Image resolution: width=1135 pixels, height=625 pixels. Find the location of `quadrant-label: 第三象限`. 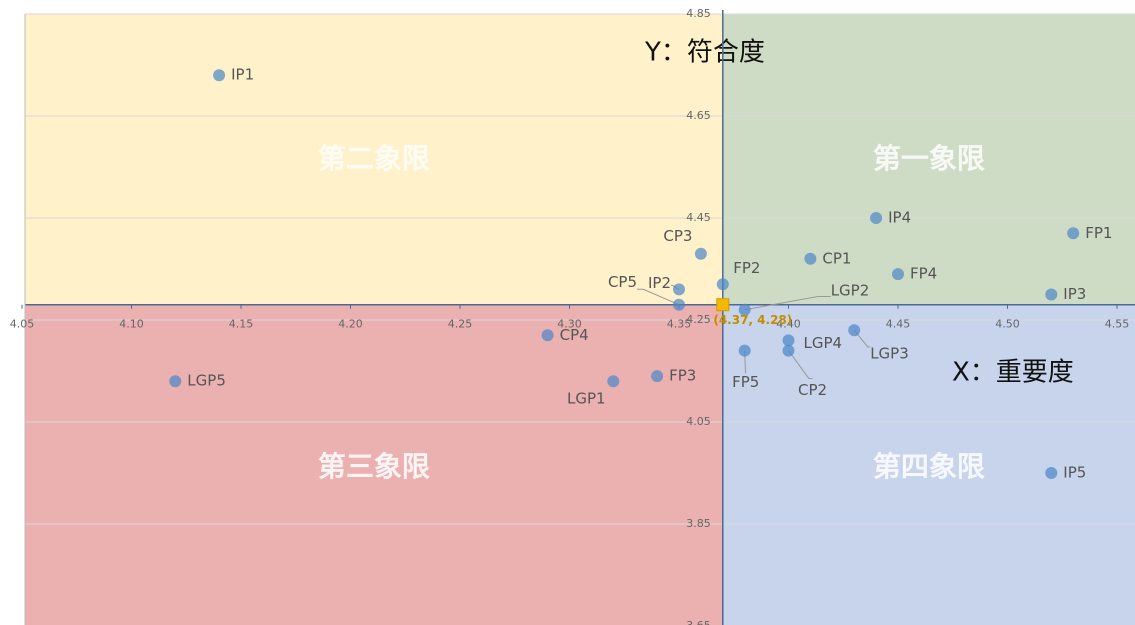

quadrant-label: 第三象限 is located at coordinates (374, 466).